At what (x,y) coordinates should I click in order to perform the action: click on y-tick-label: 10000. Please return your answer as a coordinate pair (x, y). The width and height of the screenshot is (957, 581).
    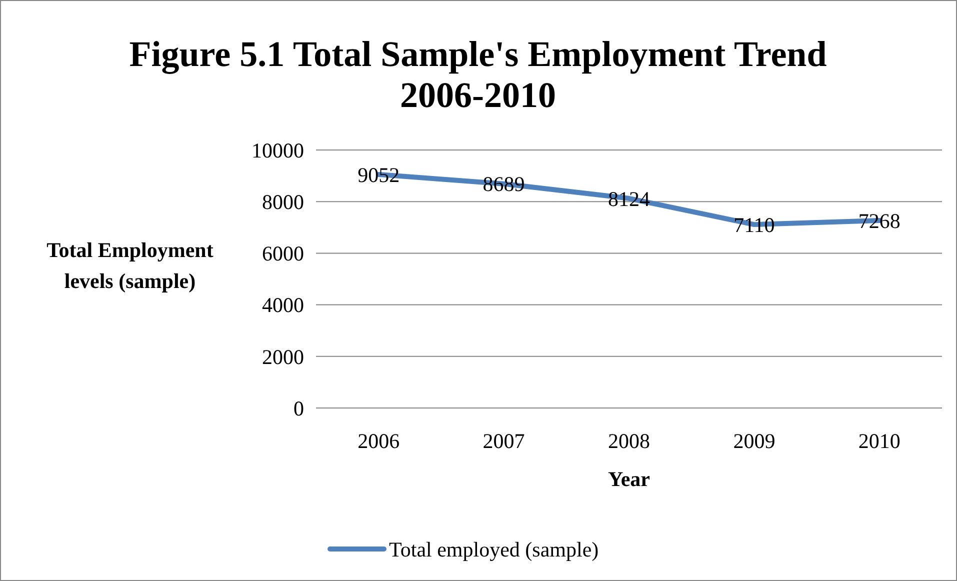
    Looking at the image, I should click on (278, 150).